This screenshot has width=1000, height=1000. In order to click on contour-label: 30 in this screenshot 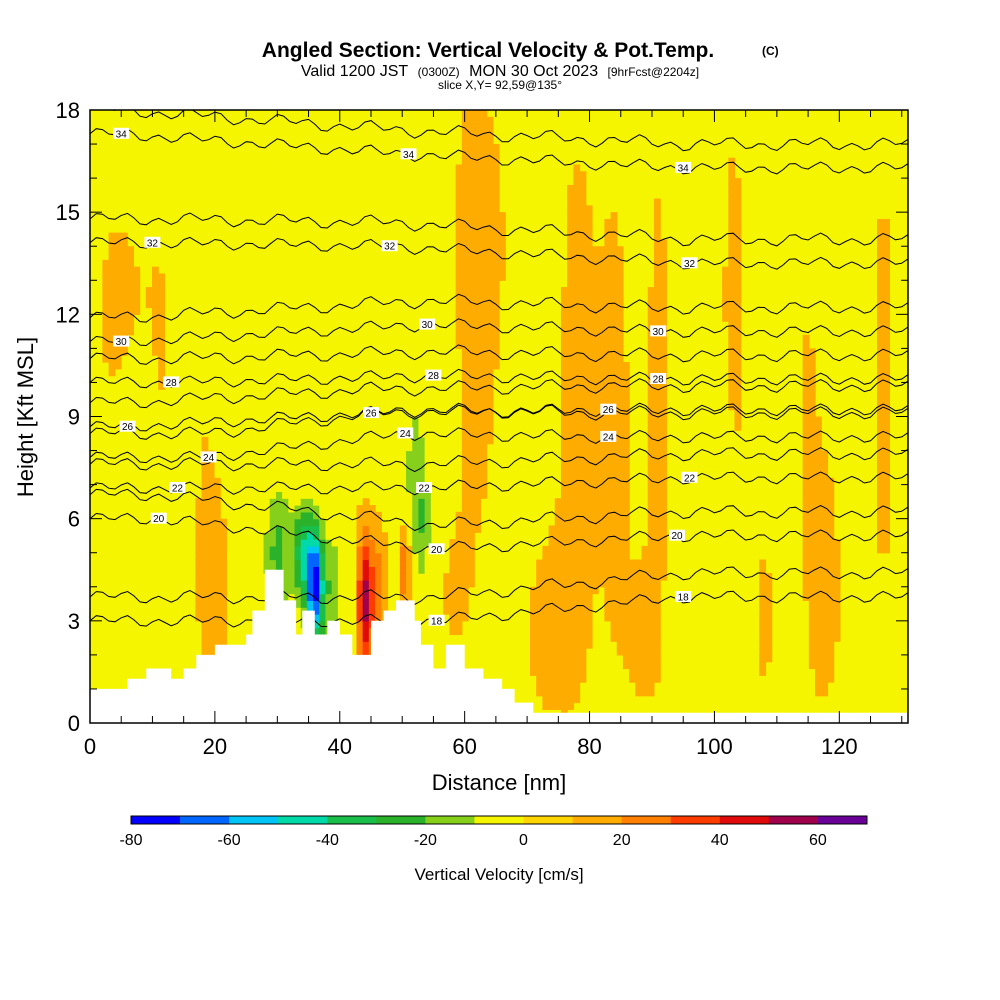, I will do `click(121, 341)`.